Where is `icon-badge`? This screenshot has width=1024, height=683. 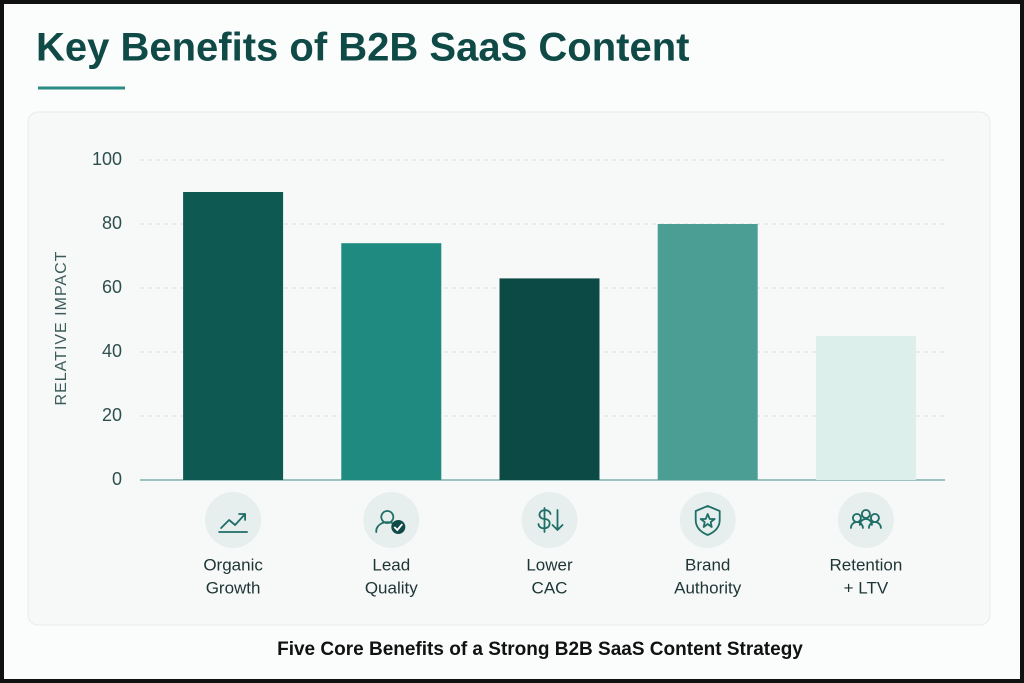
icon-badge is located at coordinates (398, 527).